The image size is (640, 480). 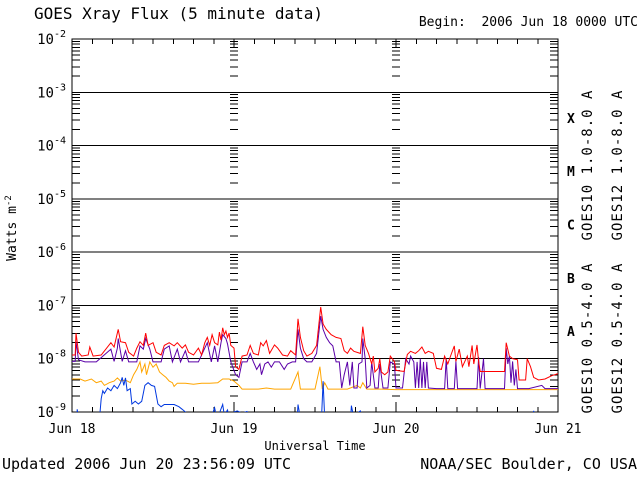 I want to click on y-tick-label: 10⁻², so click(x=51, y=38).